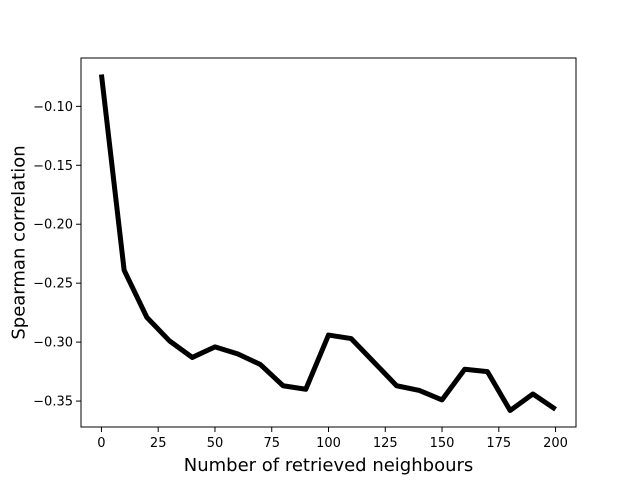 This screenshot has width=640, height=480. Describe the element at coordinates (498, 443) in the screenshot. I see `x-tick-label: 175` at that location.